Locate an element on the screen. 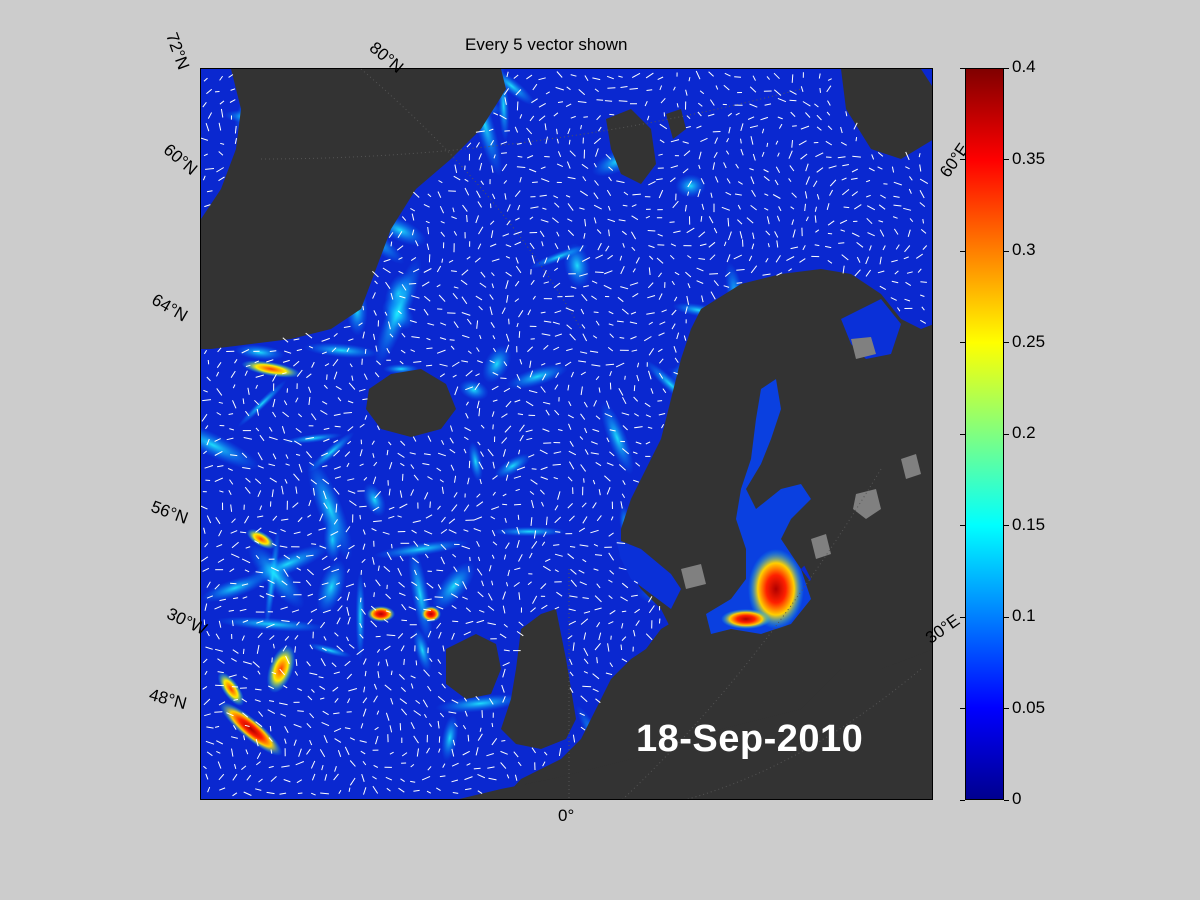  lakes is located at coordinates (801, 463).